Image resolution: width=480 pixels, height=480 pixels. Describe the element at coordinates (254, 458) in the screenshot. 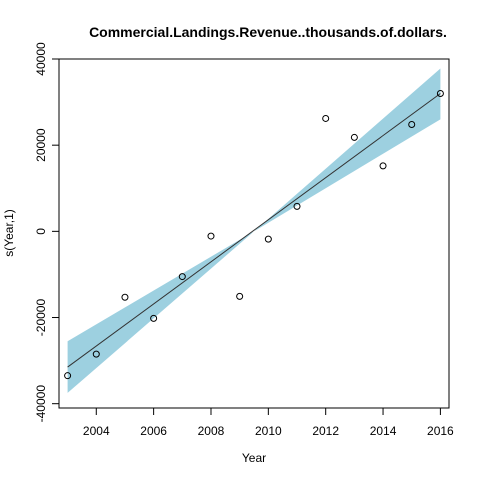

I see `x-axis-label: Year` at that location.